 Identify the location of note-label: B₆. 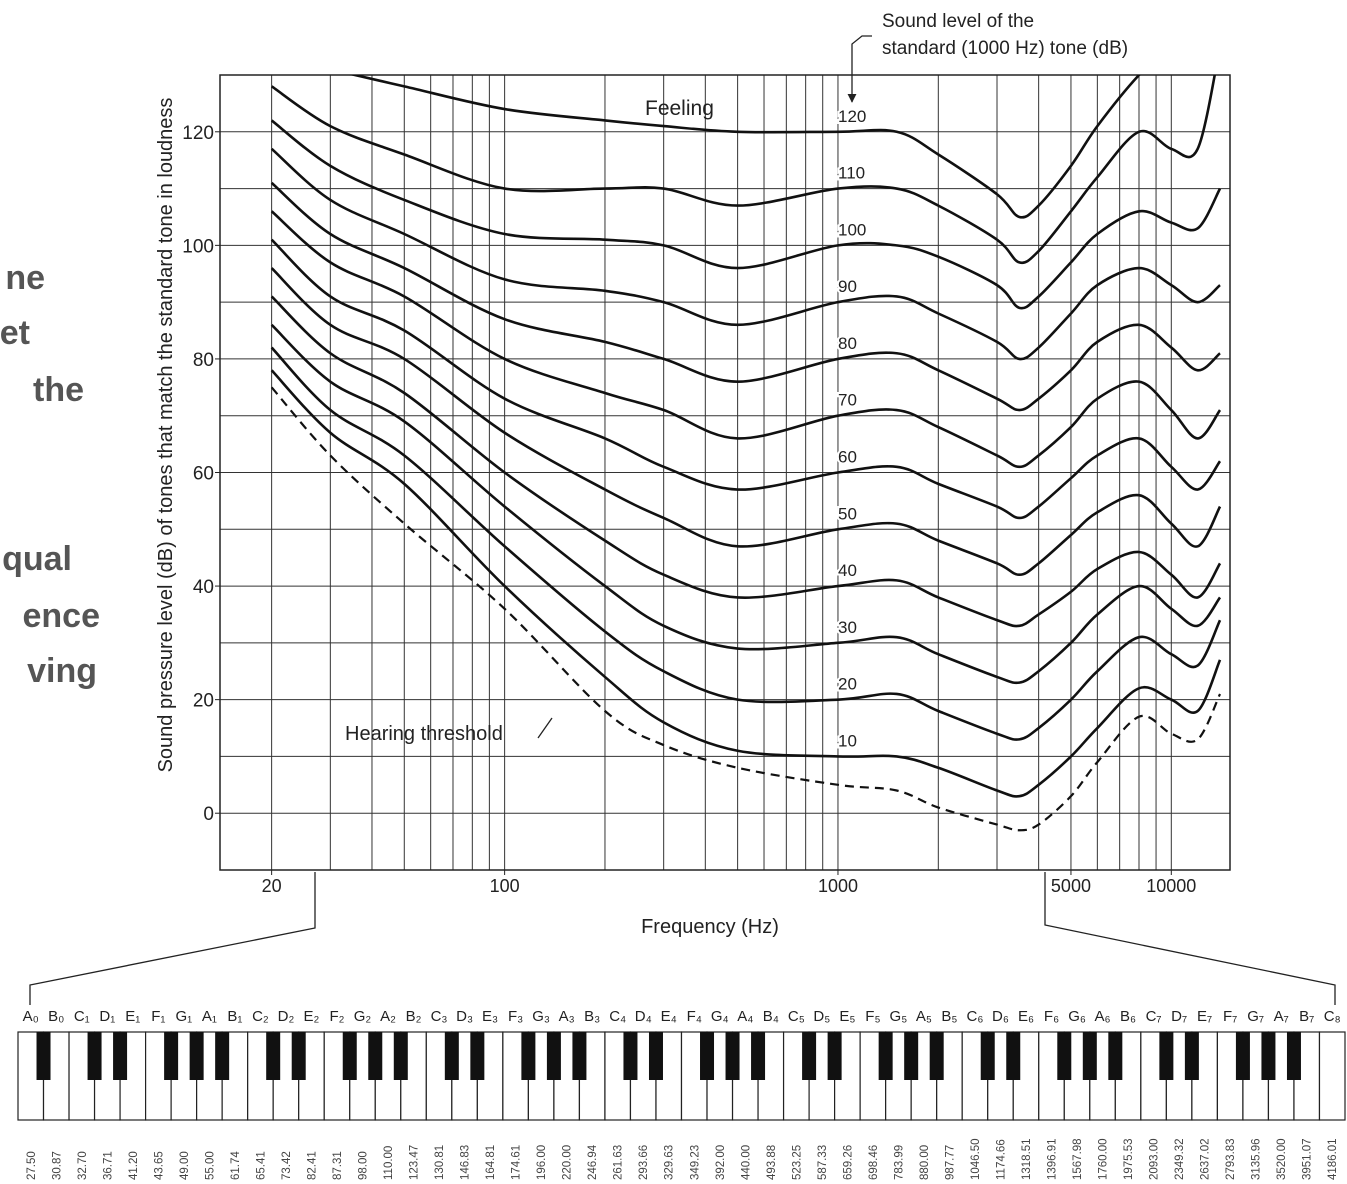
(1128, 1016).